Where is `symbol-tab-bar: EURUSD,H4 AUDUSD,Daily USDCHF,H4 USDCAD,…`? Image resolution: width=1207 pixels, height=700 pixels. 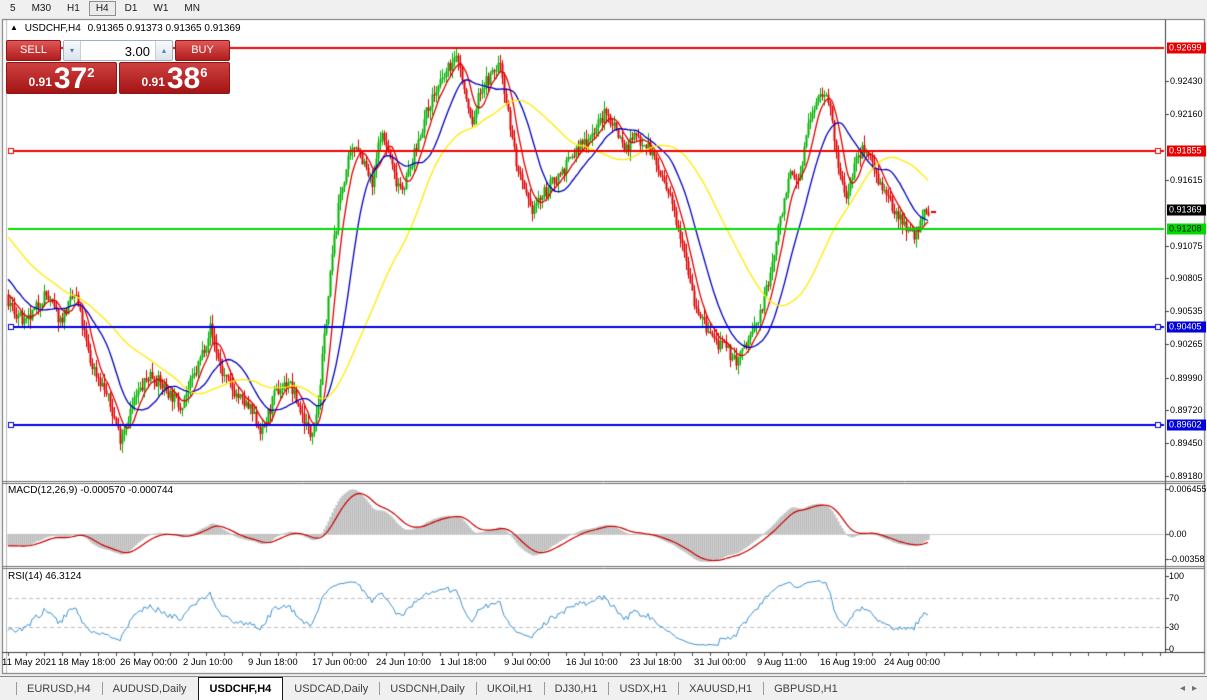 symbol-tab-bar: EURUSD,H4 AUDUSD,Daily USDCHF,H4 USDCAD,… is located at coordinates (603, 688).